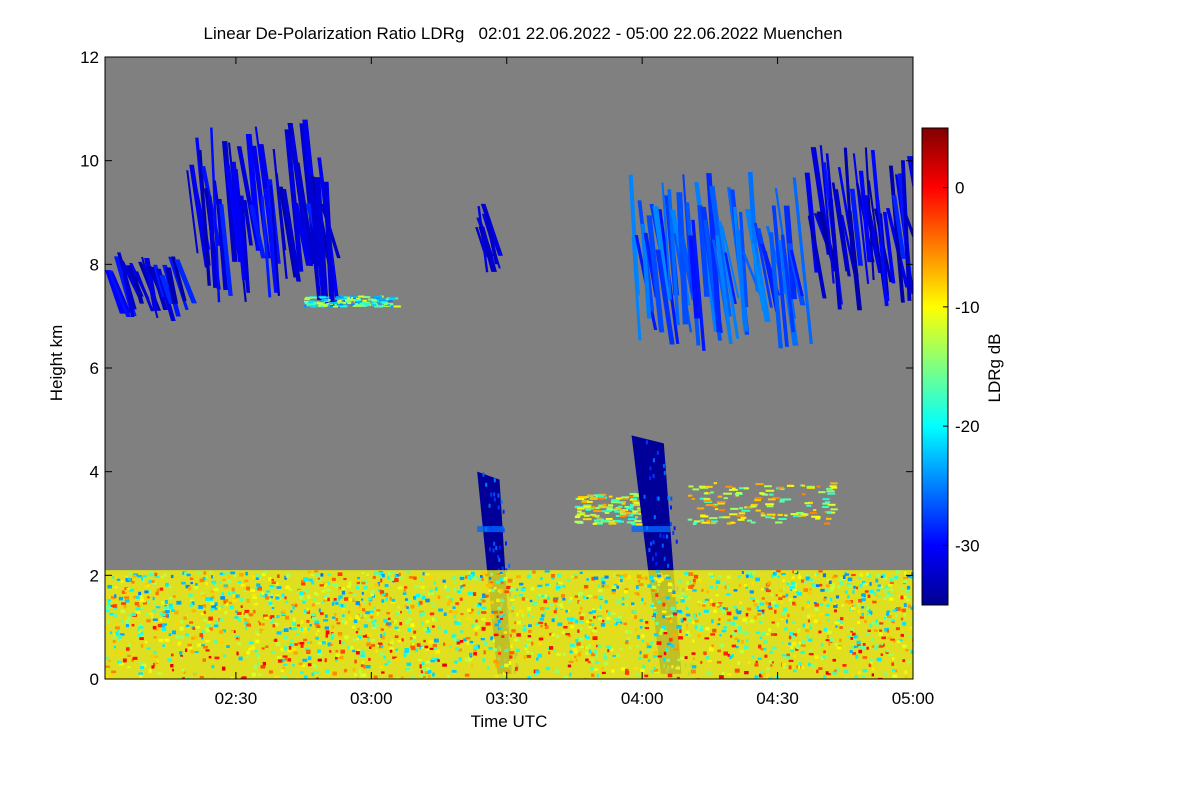 The image size is (1200, 800). I want to click on colorbar, so click(935, 366).